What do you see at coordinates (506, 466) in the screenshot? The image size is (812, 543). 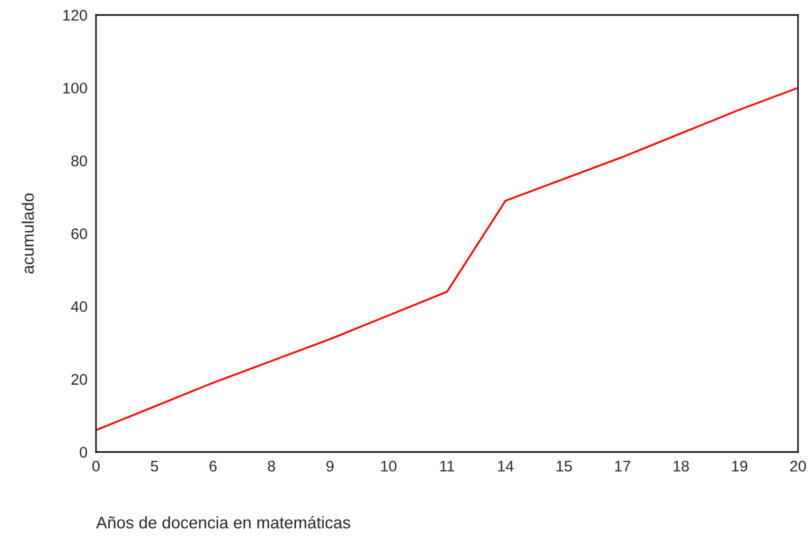 I see `x-tick-label: 14` at bounding box center [506, 466].